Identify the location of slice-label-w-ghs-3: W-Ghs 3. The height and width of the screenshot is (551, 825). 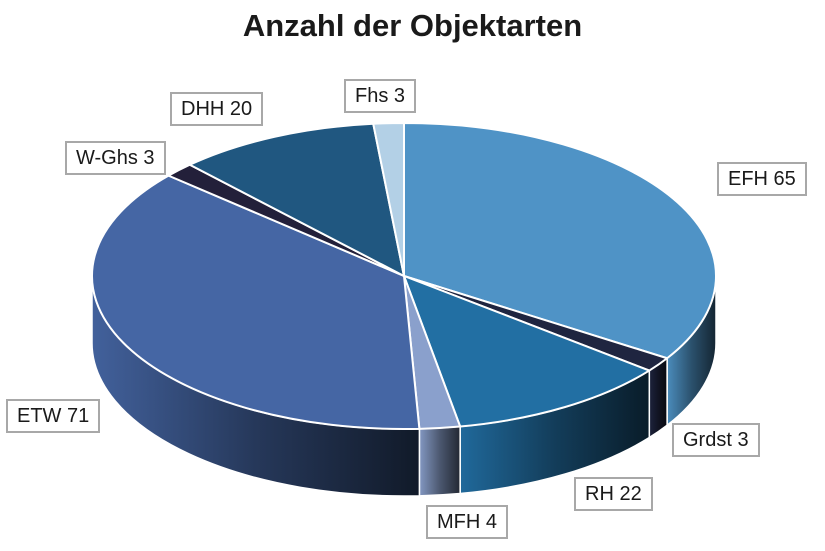
(115, 158).